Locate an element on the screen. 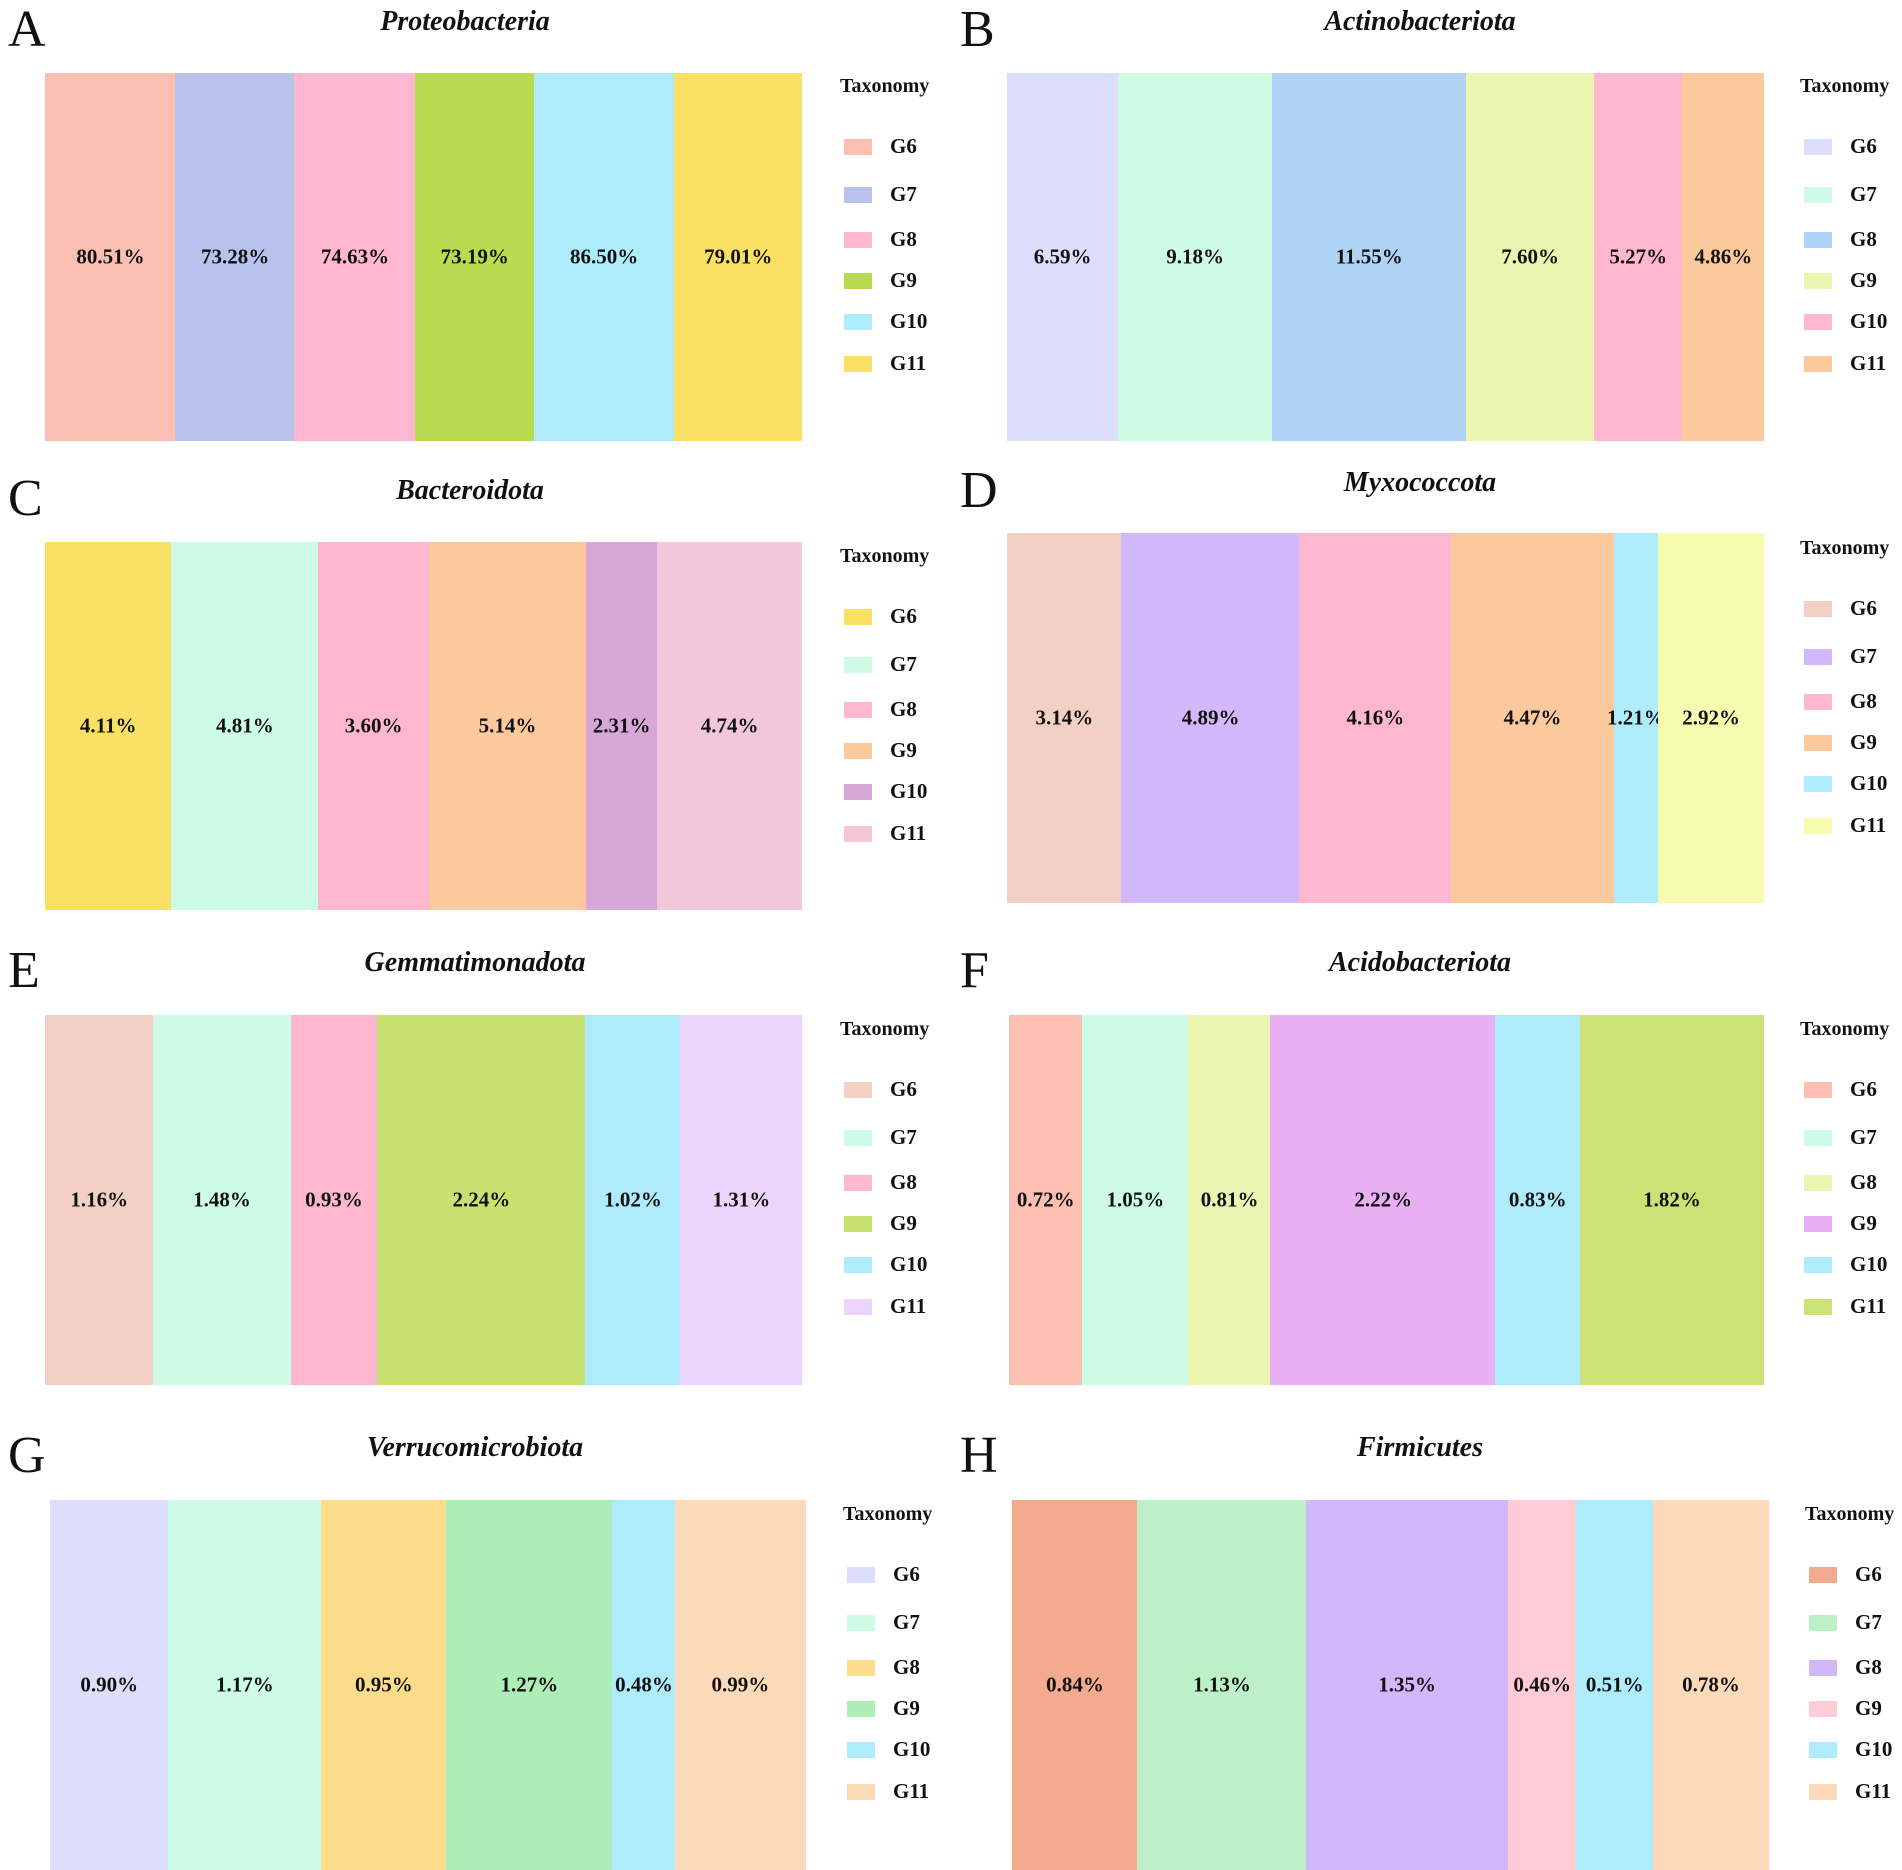 This screenshot has width=1902, height=1870. data-label: 3.60% is located at coordinates (373, 725).